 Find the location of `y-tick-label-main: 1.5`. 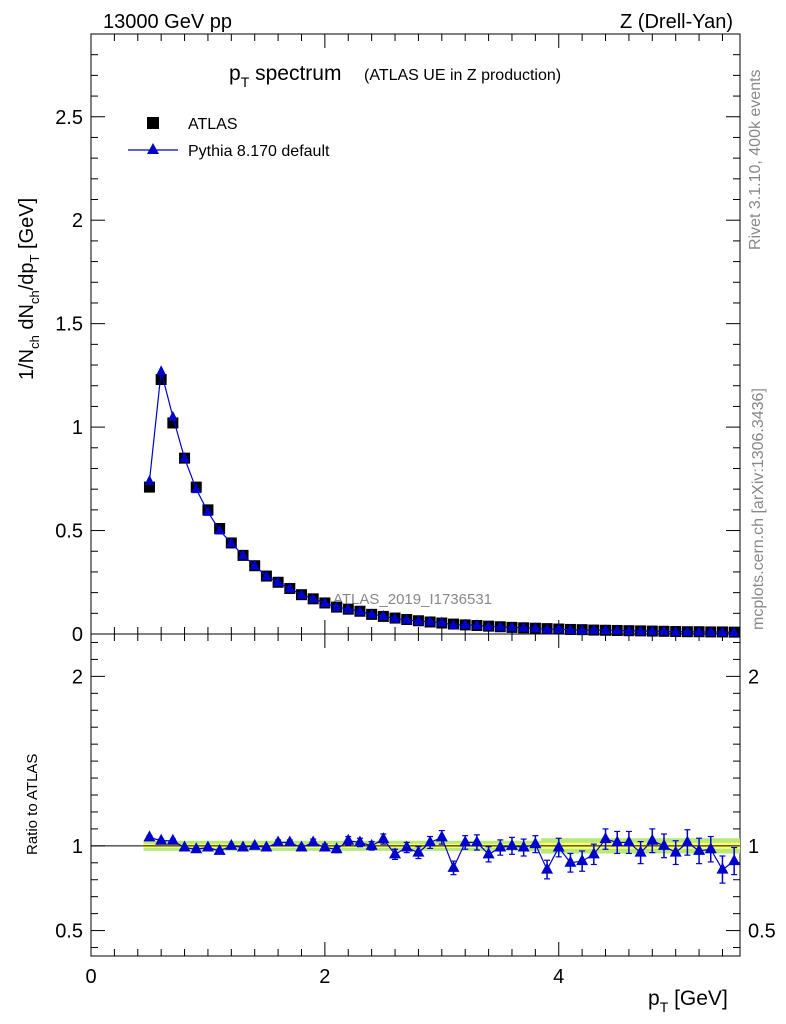

y-tick-label-main: 1.5 is located at coordinates (69, 325).